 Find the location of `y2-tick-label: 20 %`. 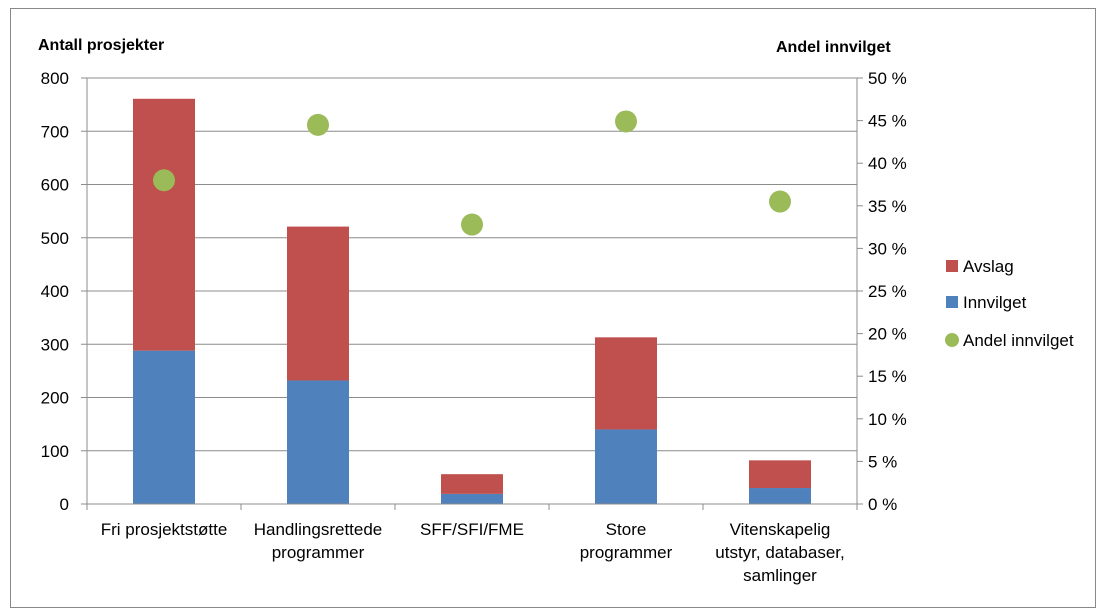

y2-tick-label: 20 % is located at coordinates (887, 334).